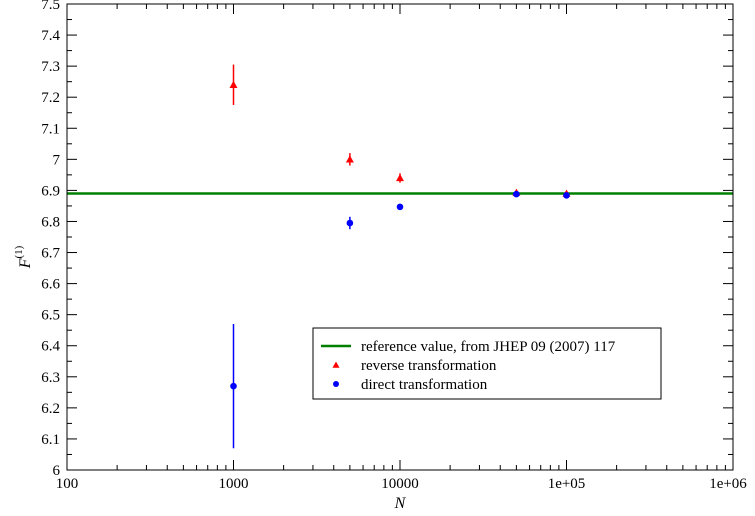 Image resolution: width=755 pixels, height=516 pixels. I want to click on y-tick-label: 7, so click(57, 160).